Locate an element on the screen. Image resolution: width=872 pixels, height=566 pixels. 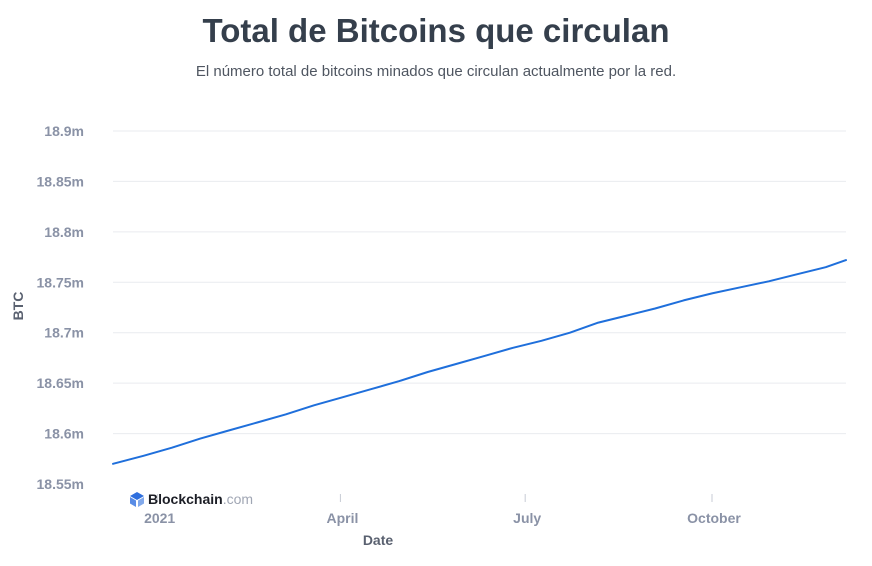
blockchain-cube-icon is located at coordinates (137, 499).